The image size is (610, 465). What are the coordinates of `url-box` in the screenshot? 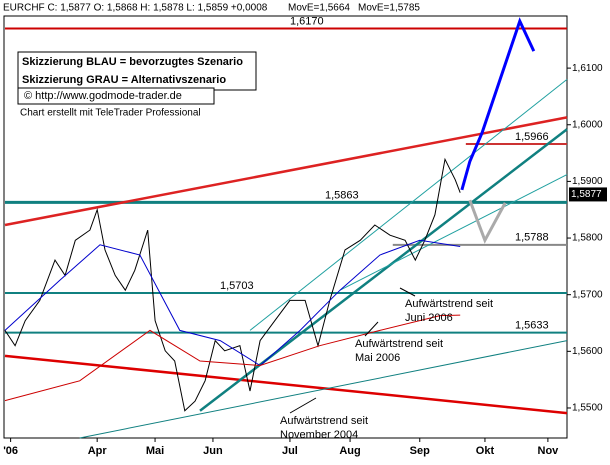 It's located at (116, 96).